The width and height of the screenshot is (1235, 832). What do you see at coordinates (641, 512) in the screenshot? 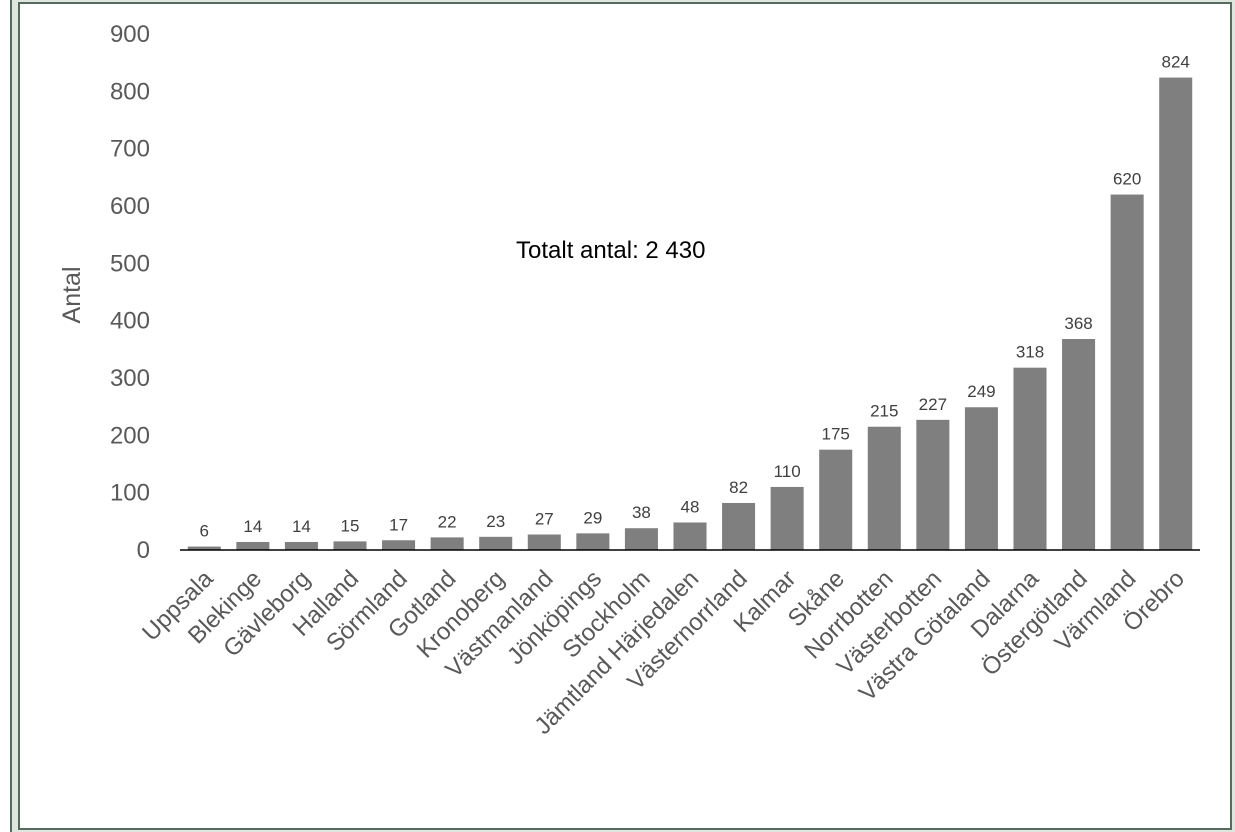
I see `data-label: 38` at bounding box center [641, 512].